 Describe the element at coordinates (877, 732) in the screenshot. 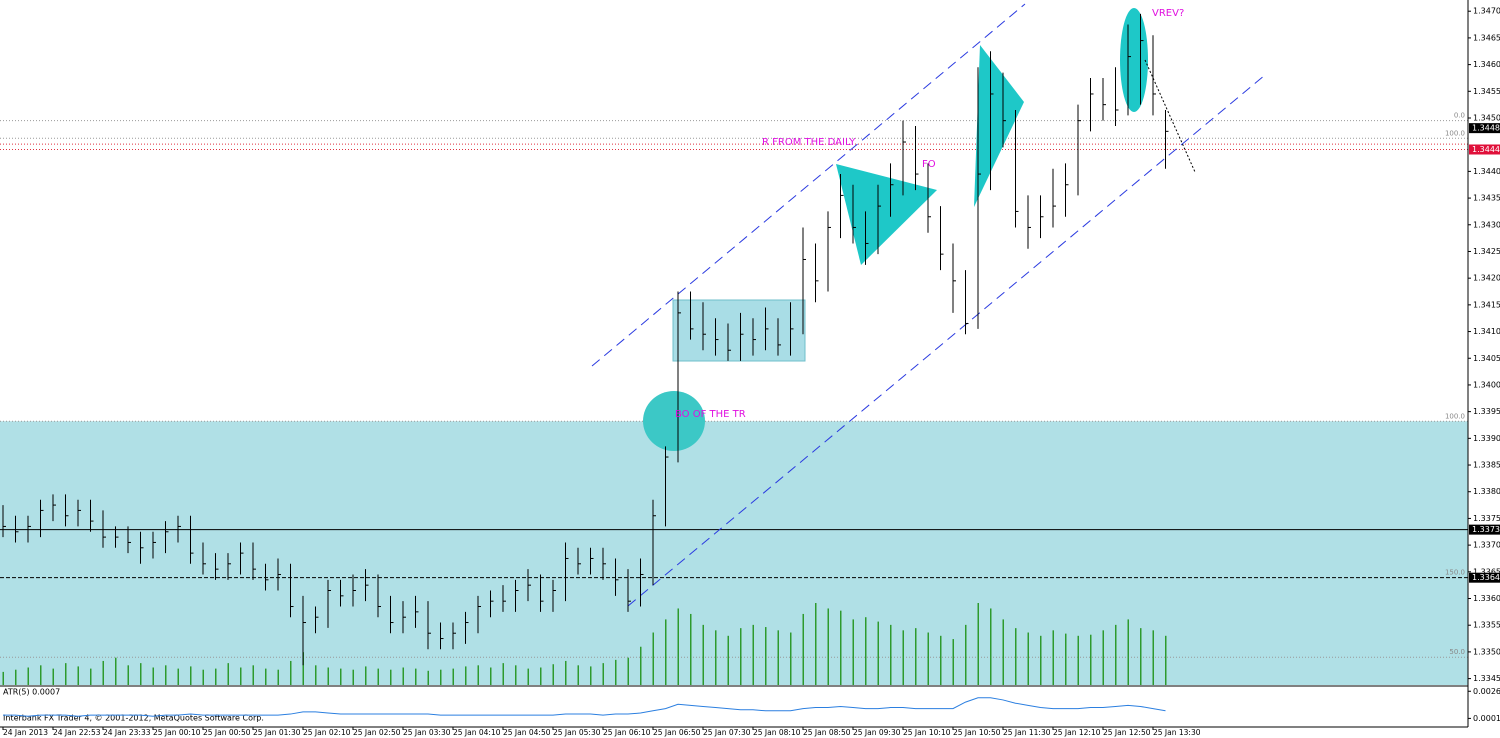

I see `x-tick-label: 25 Jan 09:30` at that location.